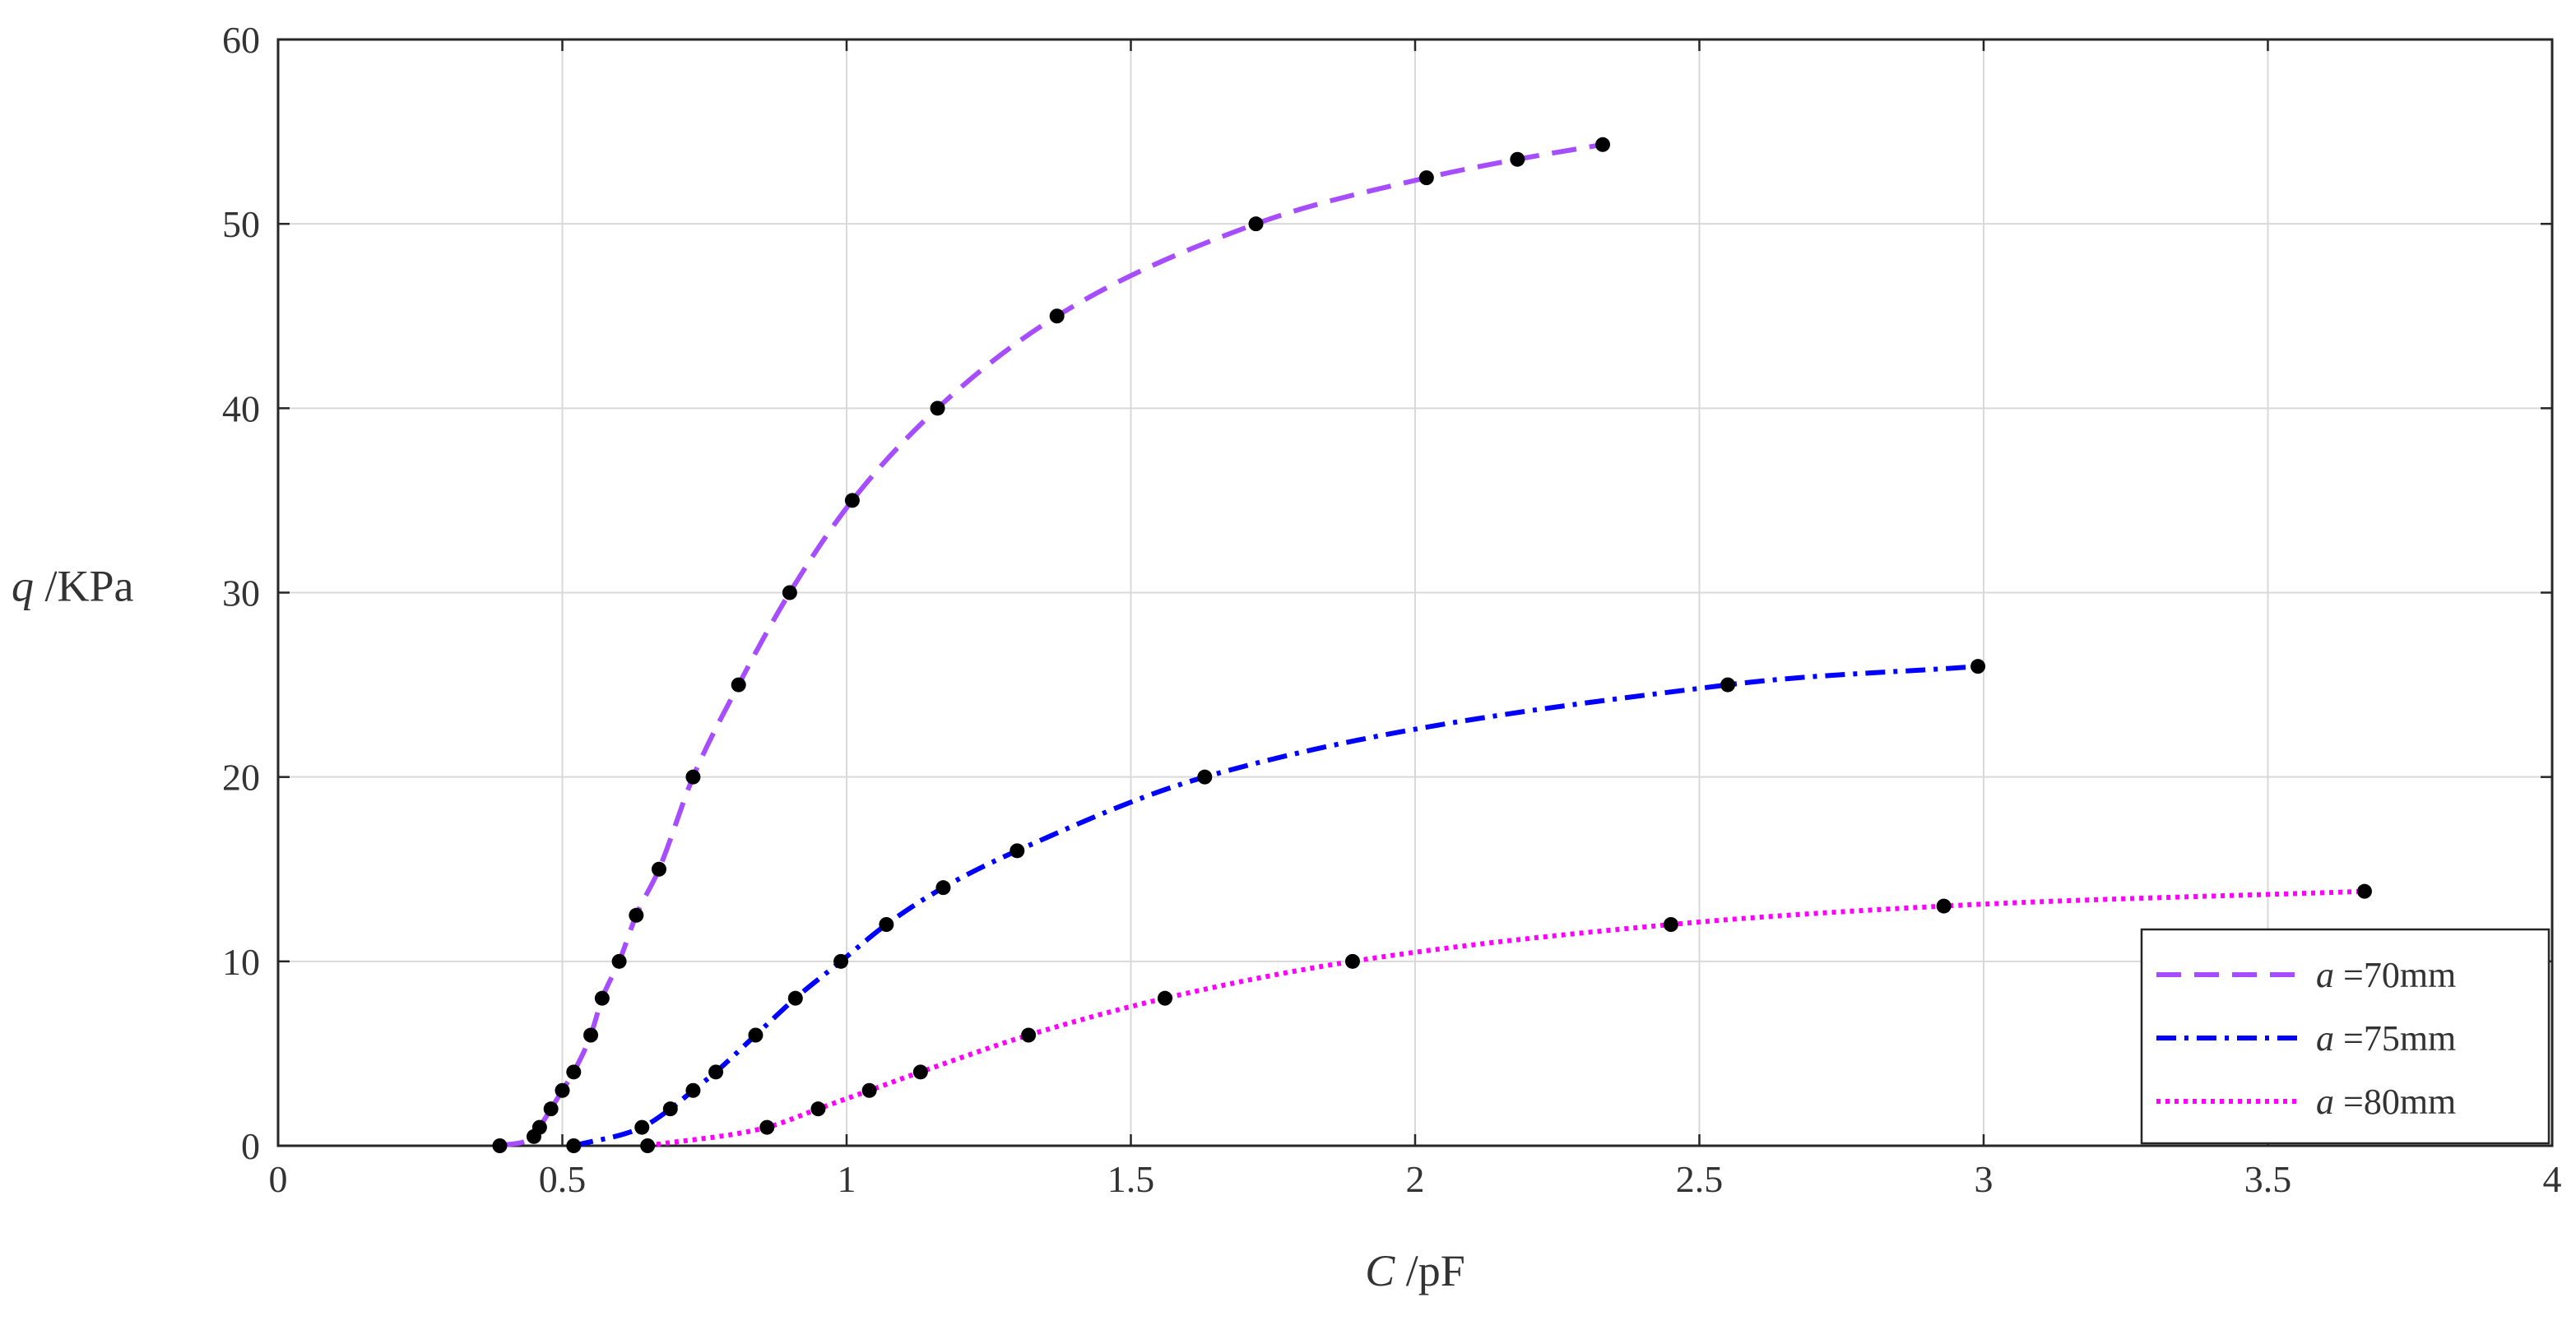 This screenshot has height=1330, width=2576. Describe the element at coordinates (2395, 1102) in the screenshot. I see `legend-value-3: =80mm` at that location.